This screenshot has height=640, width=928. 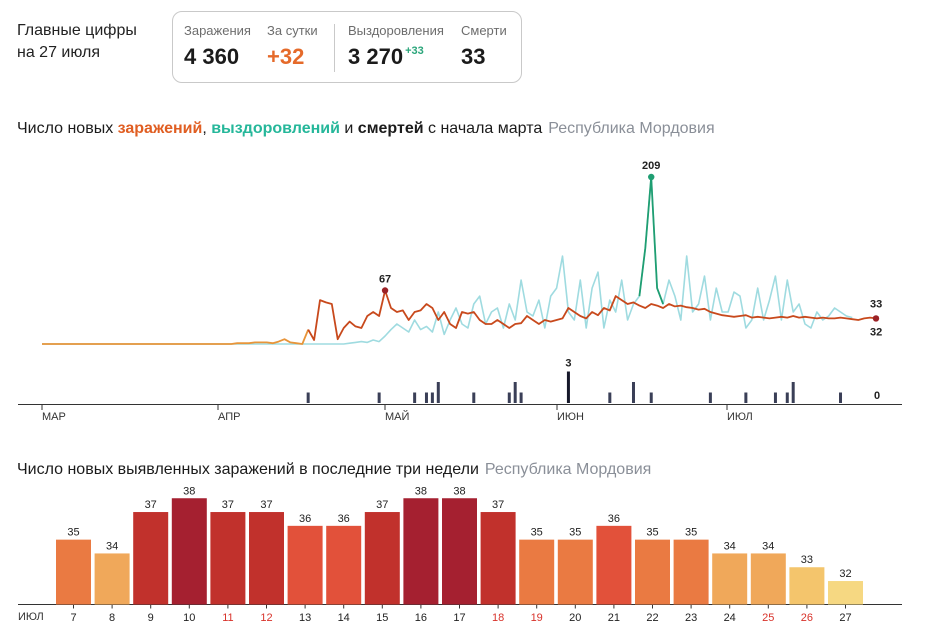 What do you see at coordinates (305, 618) in the screenshot?
I see `bar-x-tick-label: 13` at bounding box center [305, 618].